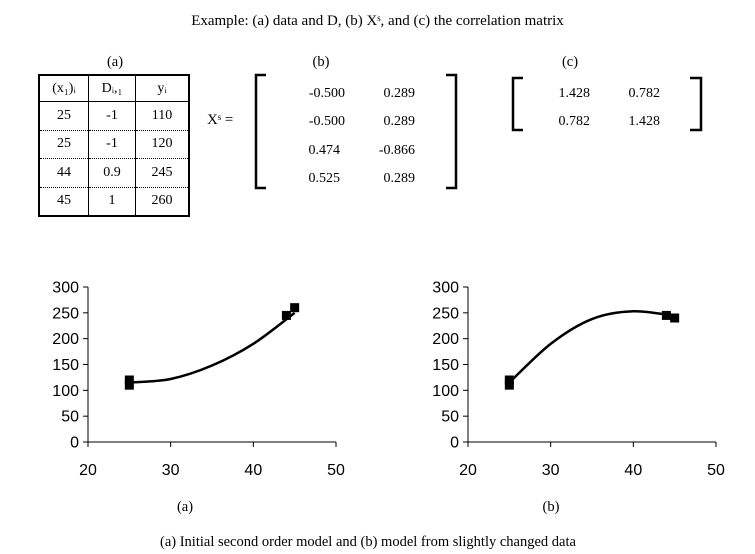 This screenshot has width=755, height=554. What do you see at coordinates (452, 131) in the screenshot?
I see `matrix-b-right-bracket` at bounding box center [452, 131].